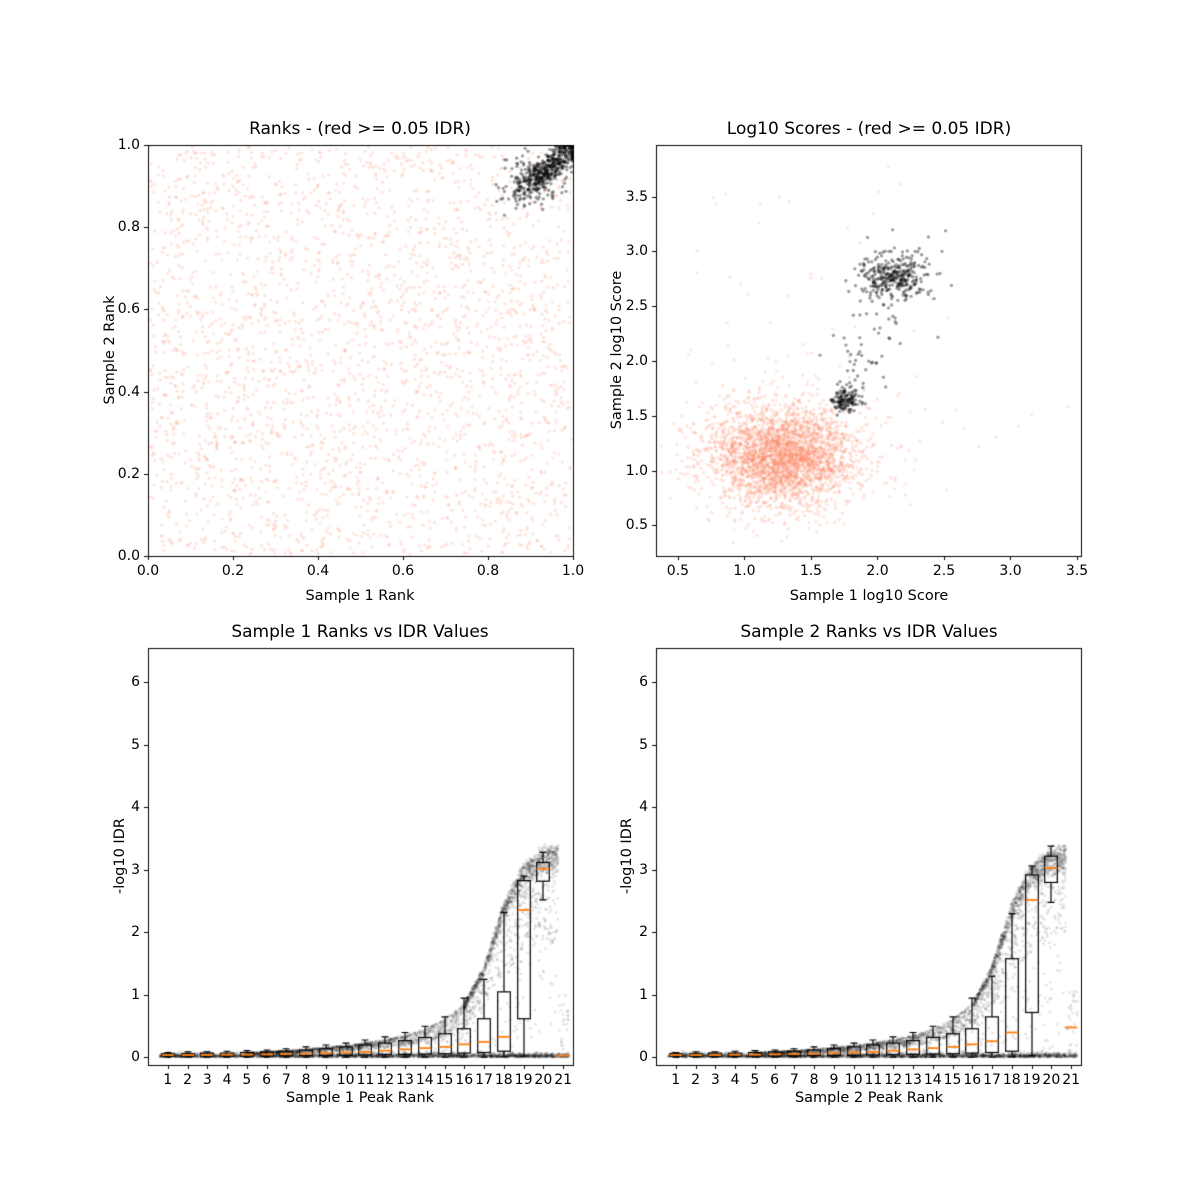 This screenshot has height=1200, width=1200. What do you see at coordinates (811, 571) in the screenshot?
I see `x-tick-label: 1.5` at bounding box center [811, 571].